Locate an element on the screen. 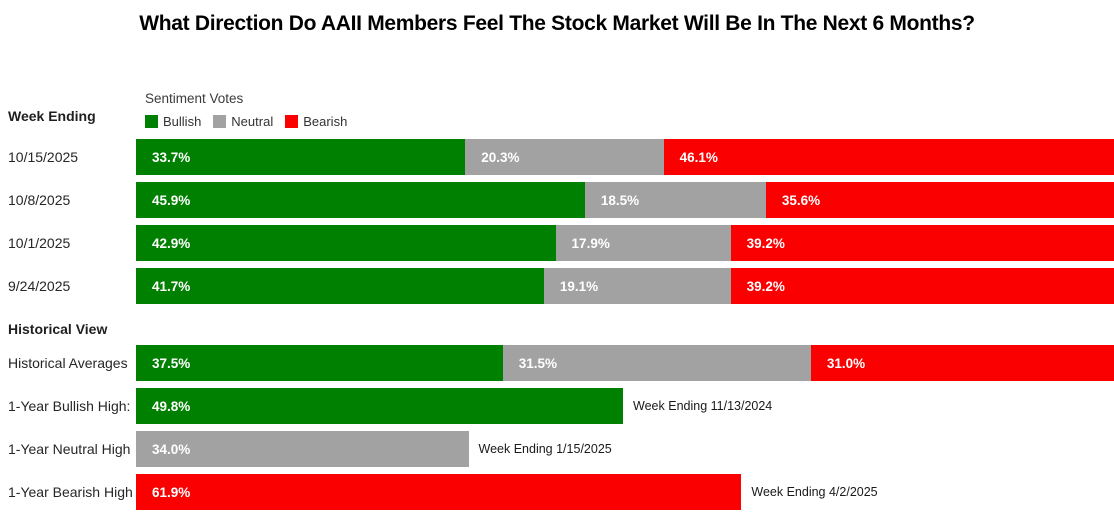 The width and height of the screenshot is (1114, 516). segment-value-label: 46.1% is located at coordinates (698, 157).